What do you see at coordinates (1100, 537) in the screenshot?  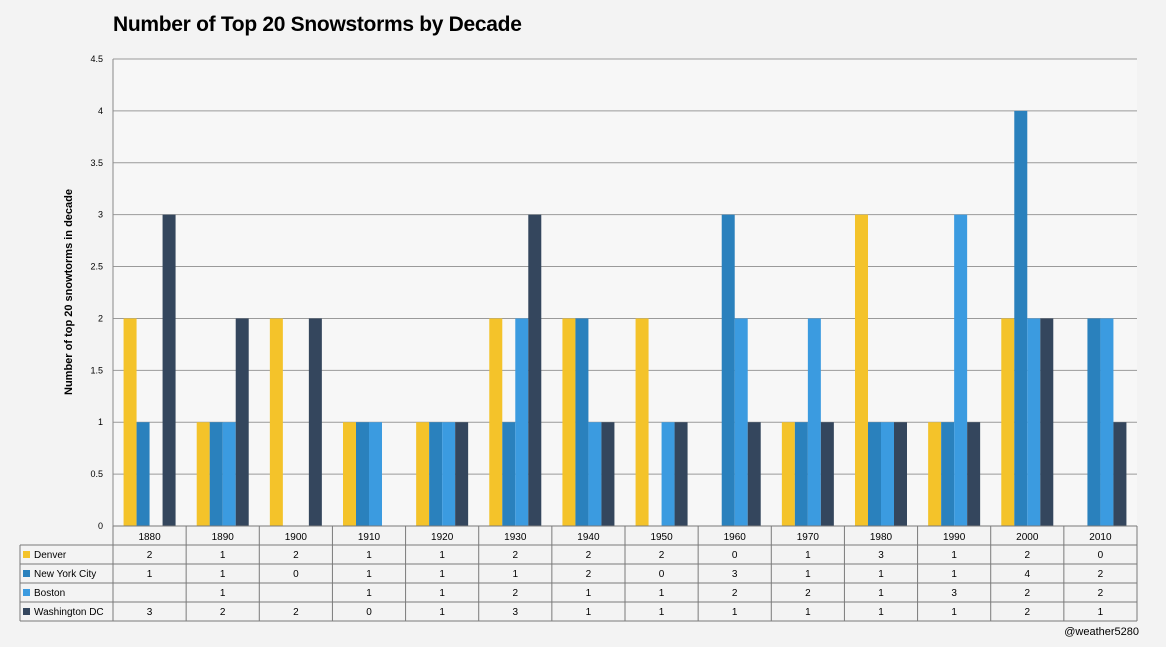 I see `x-tick-label: 2010` at bounding box center [1100, 537].